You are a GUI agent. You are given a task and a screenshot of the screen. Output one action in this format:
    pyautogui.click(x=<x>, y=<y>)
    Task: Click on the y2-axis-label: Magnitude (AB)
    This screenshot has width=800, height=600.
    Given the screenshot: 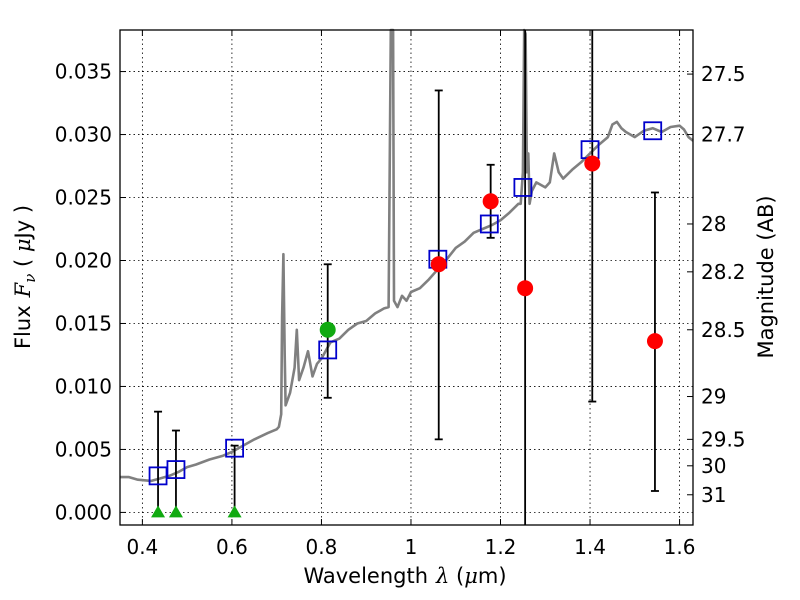 What is the action you would take?
    pyautogui.click(x=766, y=276)
    